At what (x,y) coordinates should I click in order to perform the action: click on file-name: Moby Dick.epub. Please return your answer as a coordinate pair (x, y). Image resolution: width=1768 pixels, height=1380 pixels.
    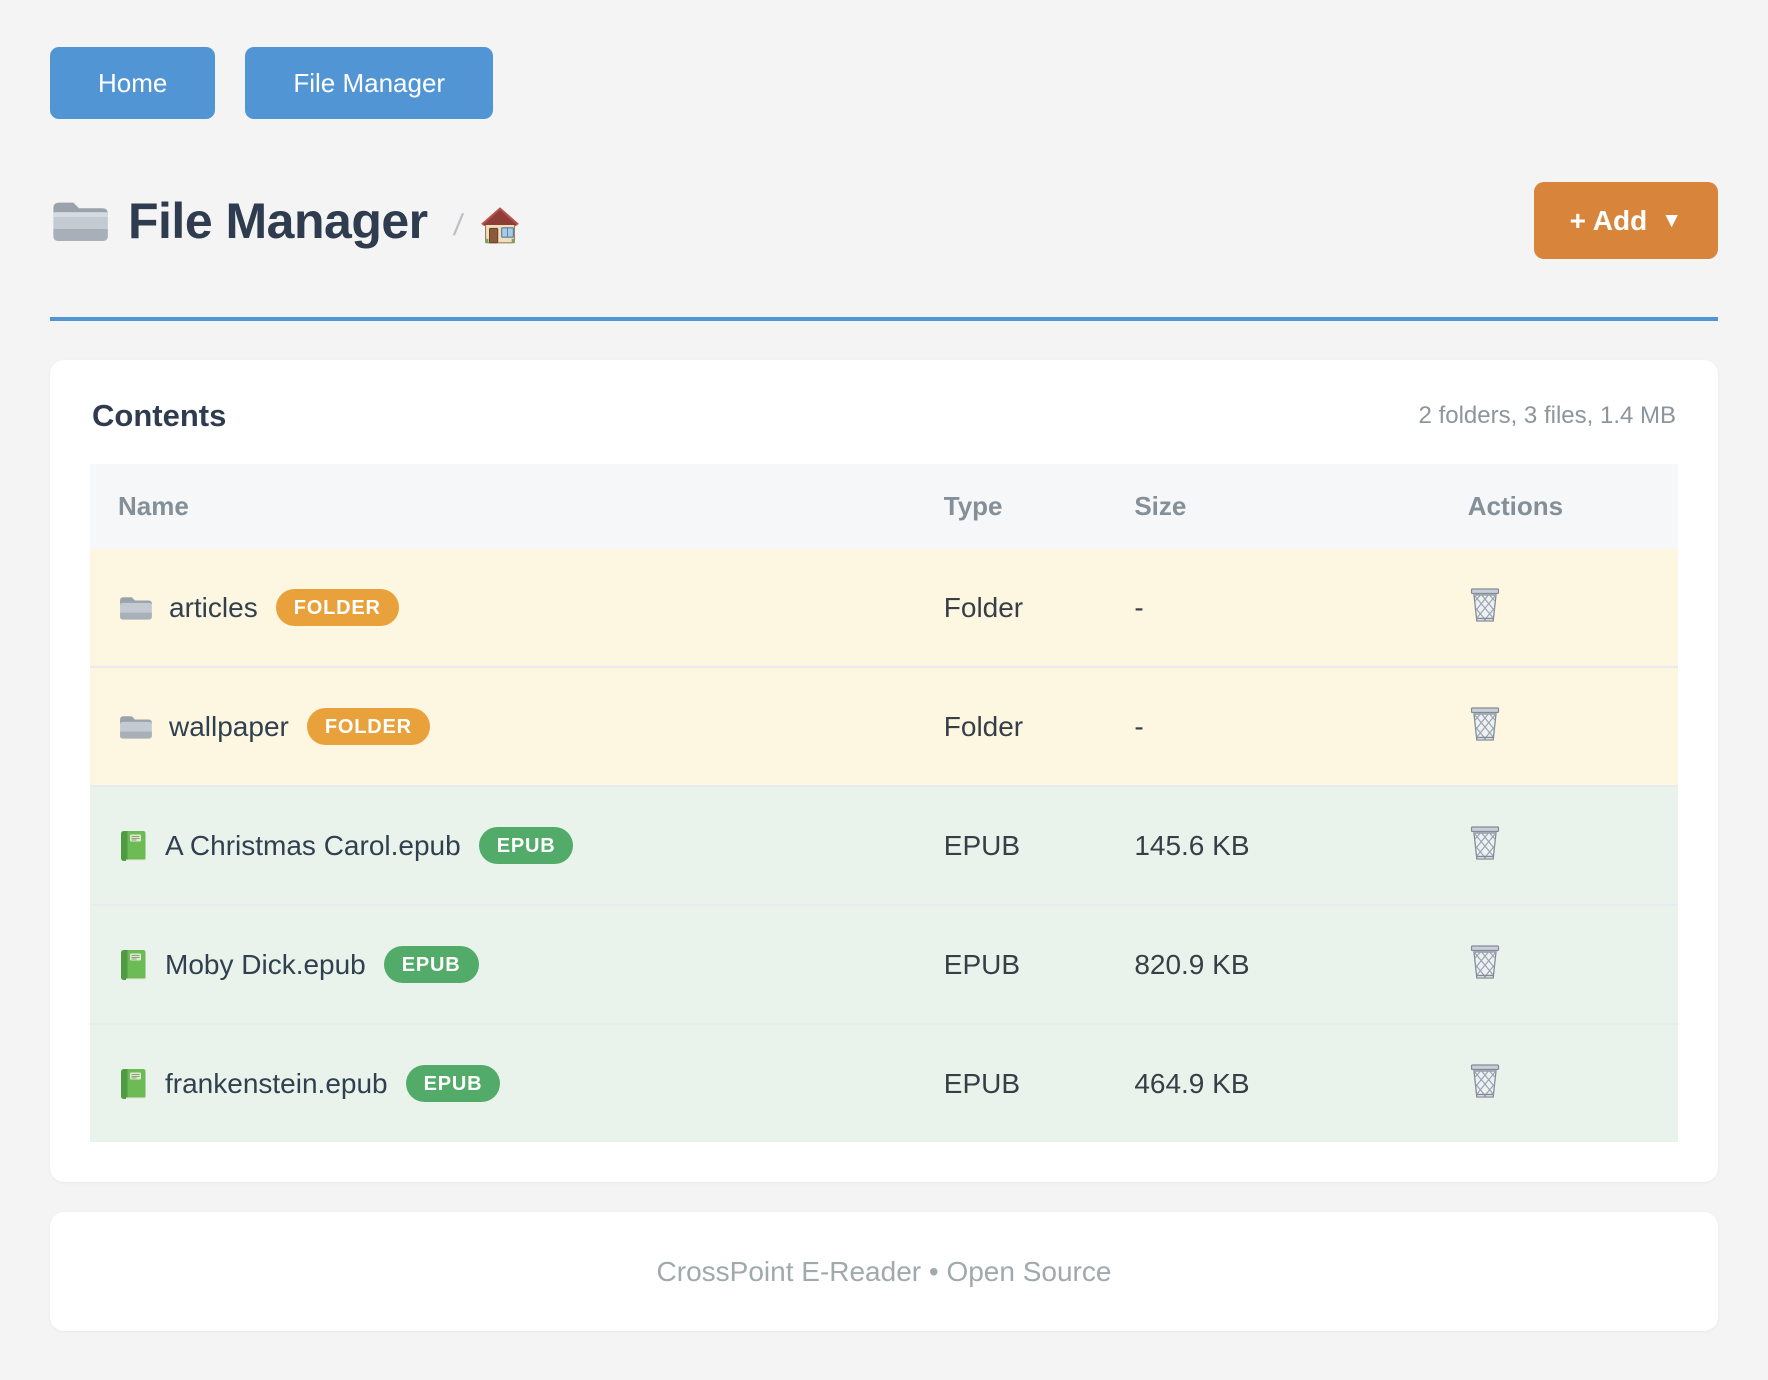
    Looking at the image, I should click on (265, 964).